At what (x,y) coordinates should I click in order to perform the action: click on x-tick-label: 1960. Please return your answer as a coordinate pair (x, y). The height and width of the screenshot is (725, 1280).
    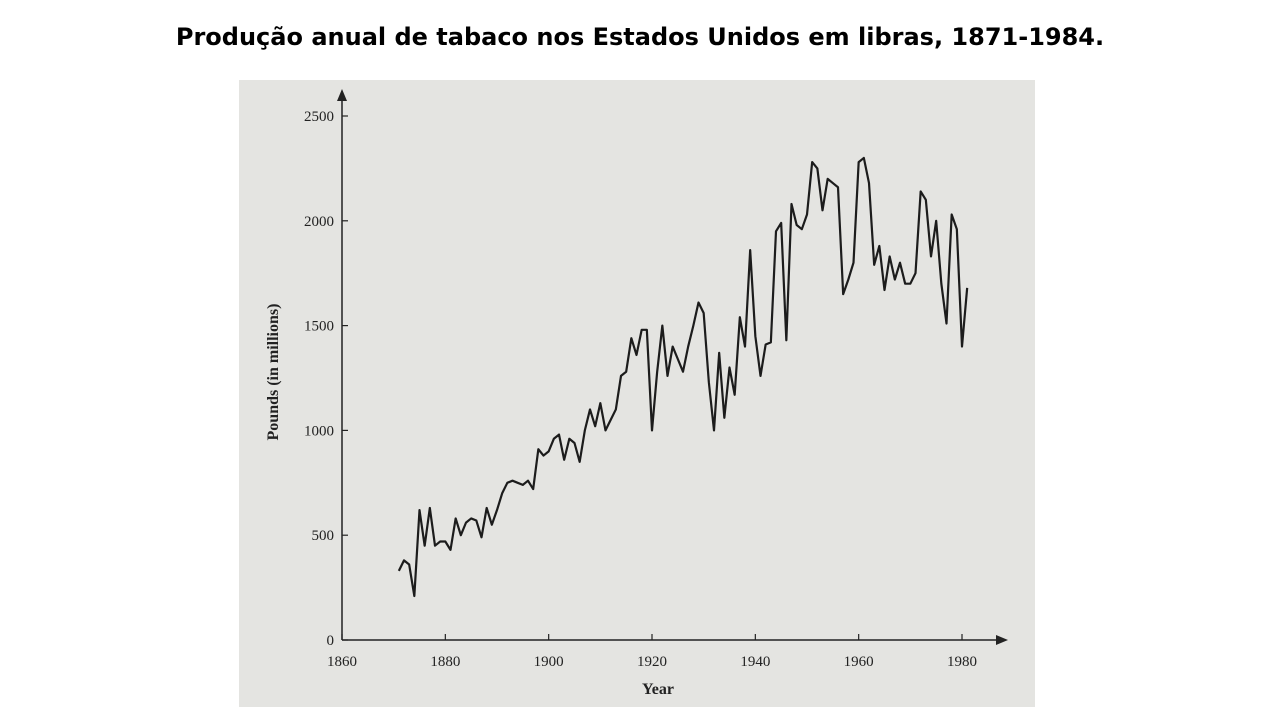
    Looking at the image, I should click on (859, 662).